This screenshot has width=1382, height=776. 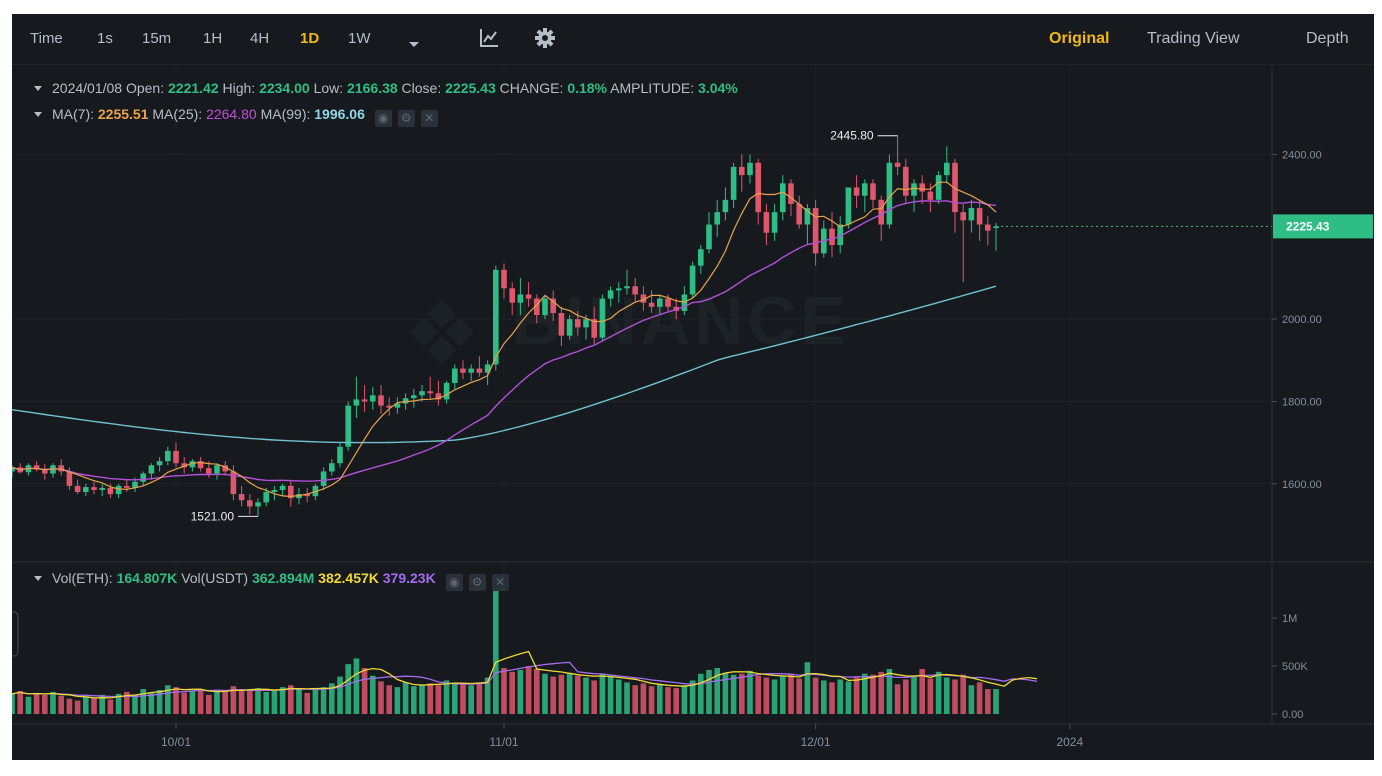 I want to click on volume-ma2-line, so click(x=525, y=679).